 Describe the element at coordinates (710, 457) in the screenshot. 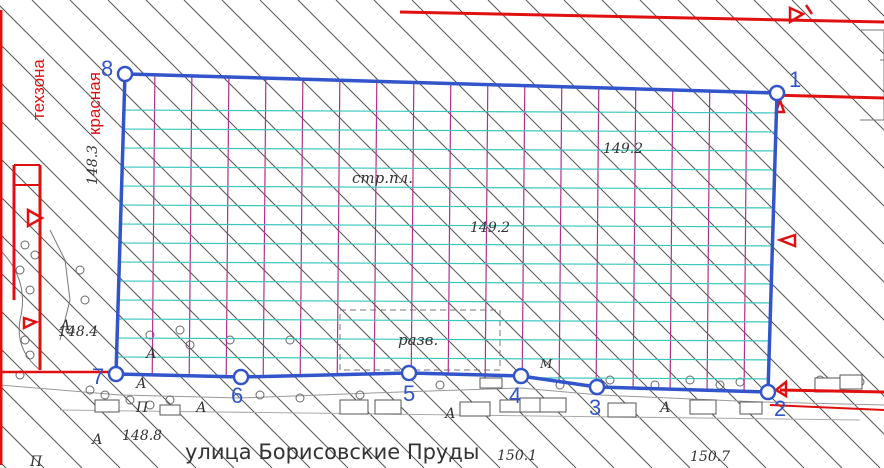

I see `elevation-bottom-right: 150.7` at that location.